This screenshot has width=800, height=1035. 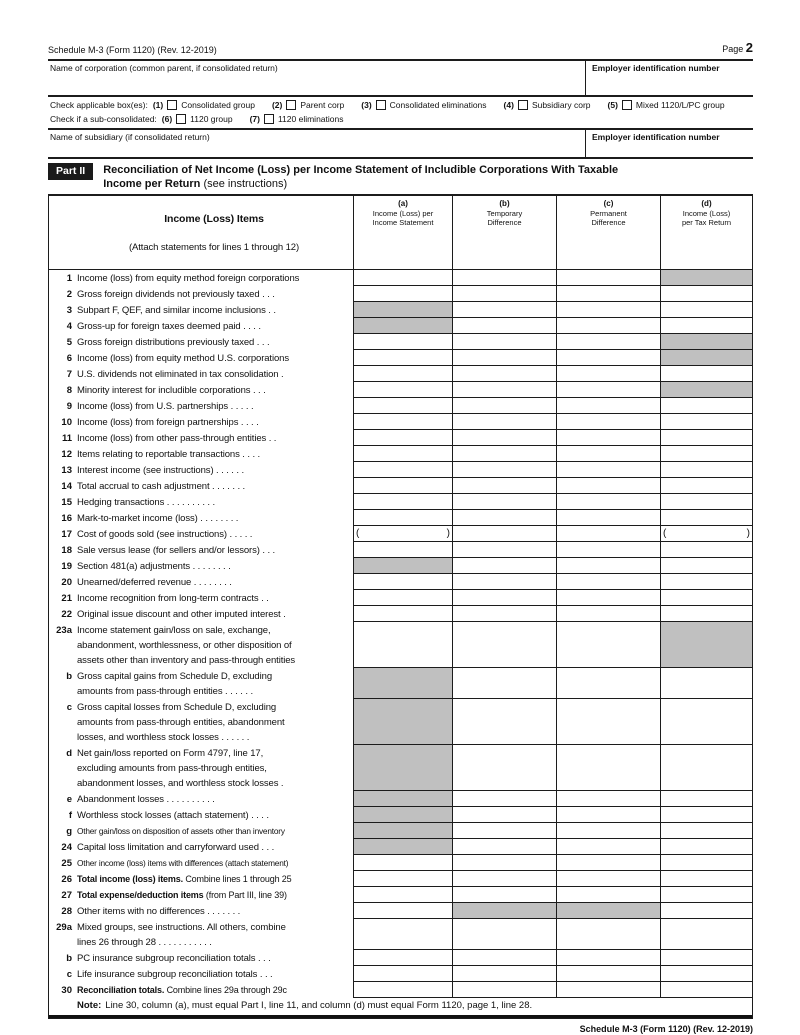 What do you see at coordinates (608, 831) in the screenshot?
I see `cell-c-line-g` at bounding box center [608, 831].